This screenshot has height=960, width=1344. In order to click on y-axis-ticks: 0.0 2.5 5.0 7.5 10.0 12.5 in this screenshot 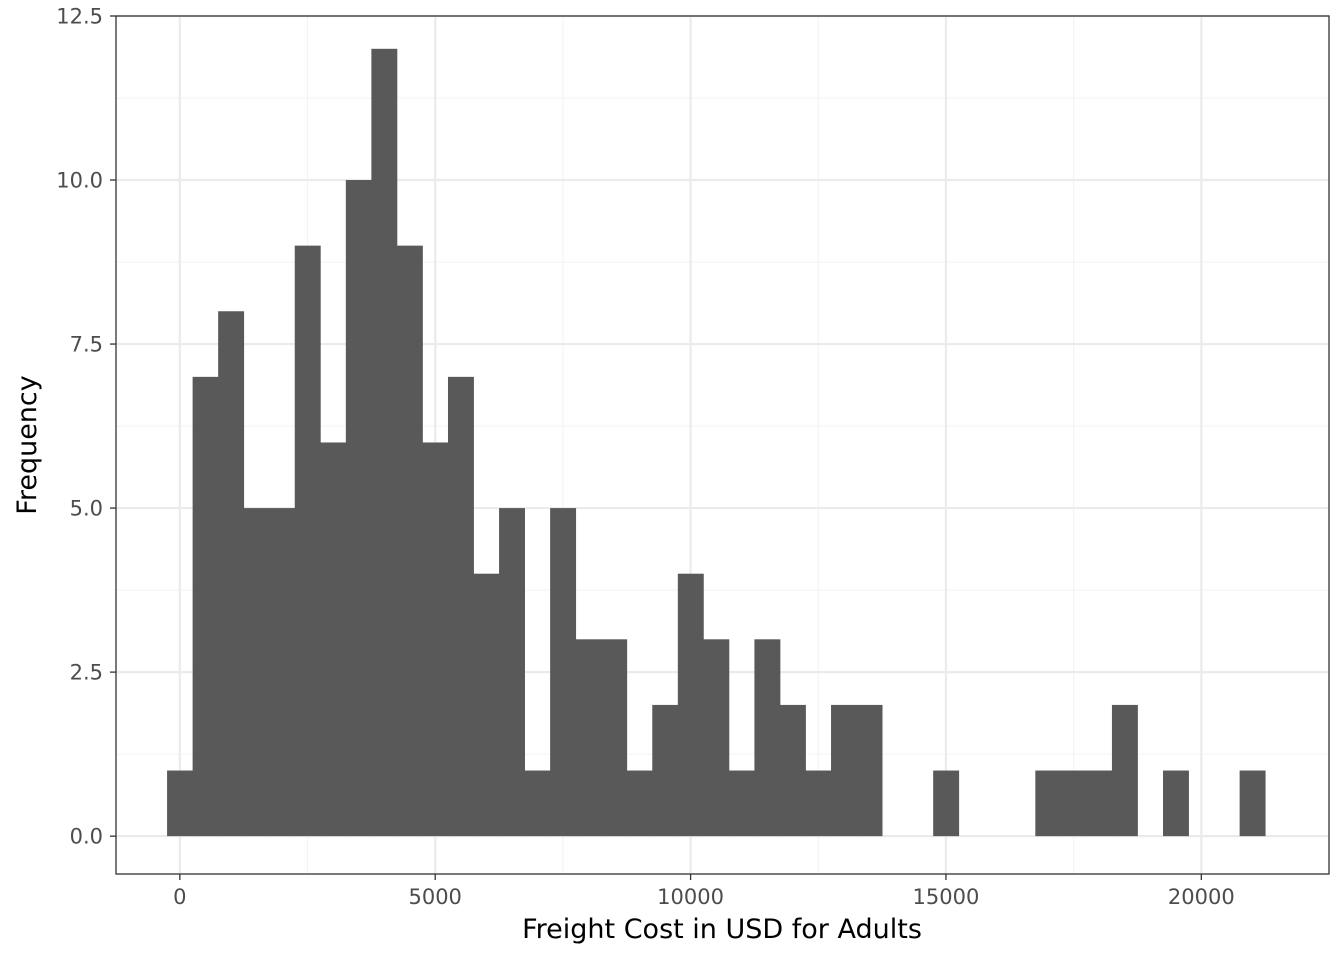, I will do `click(86, 427)`.